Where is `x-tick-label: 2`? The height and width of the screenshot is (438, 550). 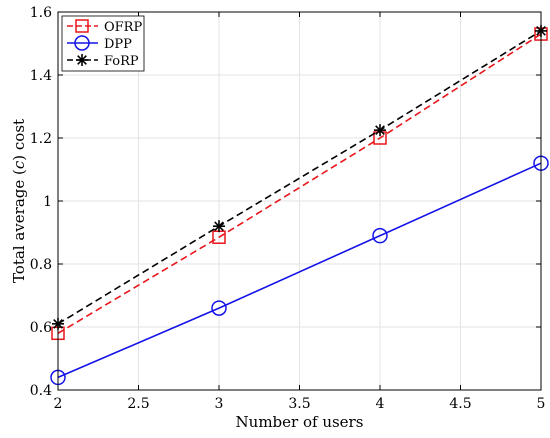 x-tick-label: 2 is located at coordinates (58, 404).